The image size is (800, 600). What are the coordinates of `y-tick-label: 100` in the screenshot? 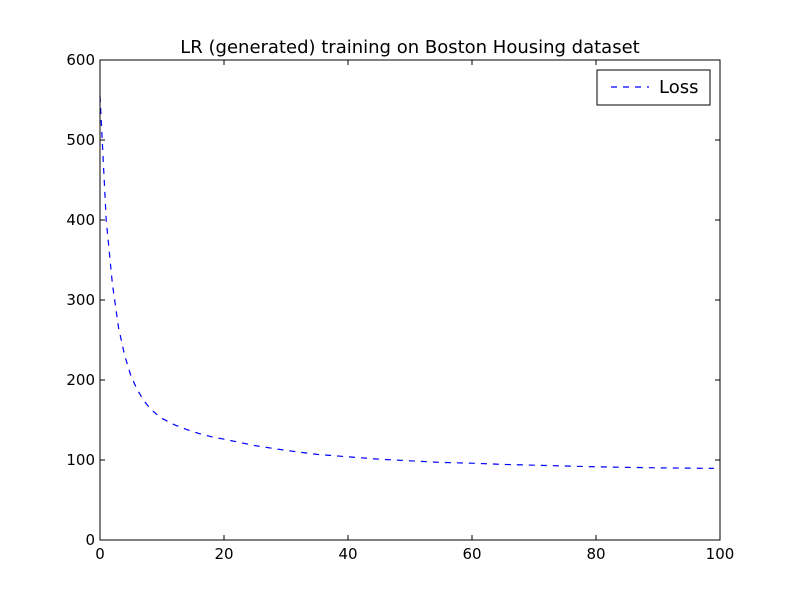 It's located at (80, 460).